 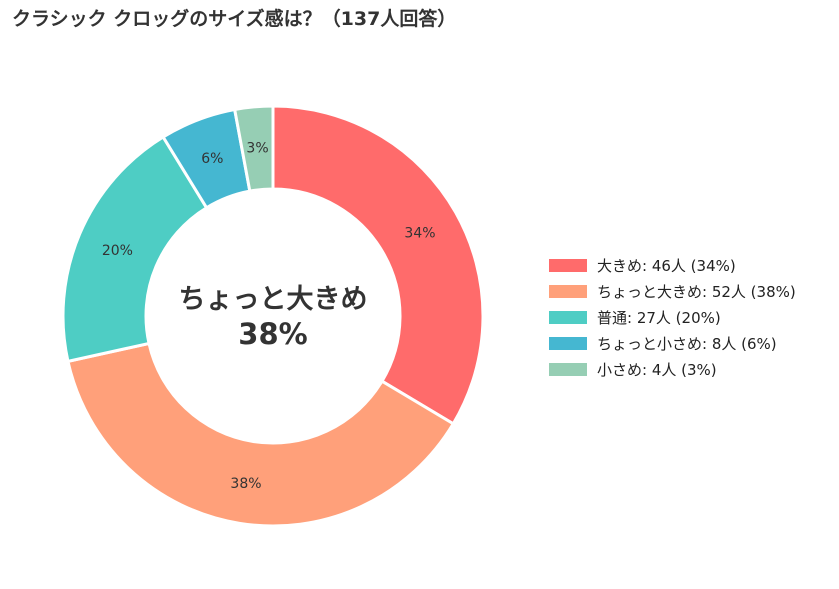 What do you see at coordinates (666, 265) in the screenshot?
I see `legend-label: 大きめ: 46人 (34%)` at bounding box center [666, 265].